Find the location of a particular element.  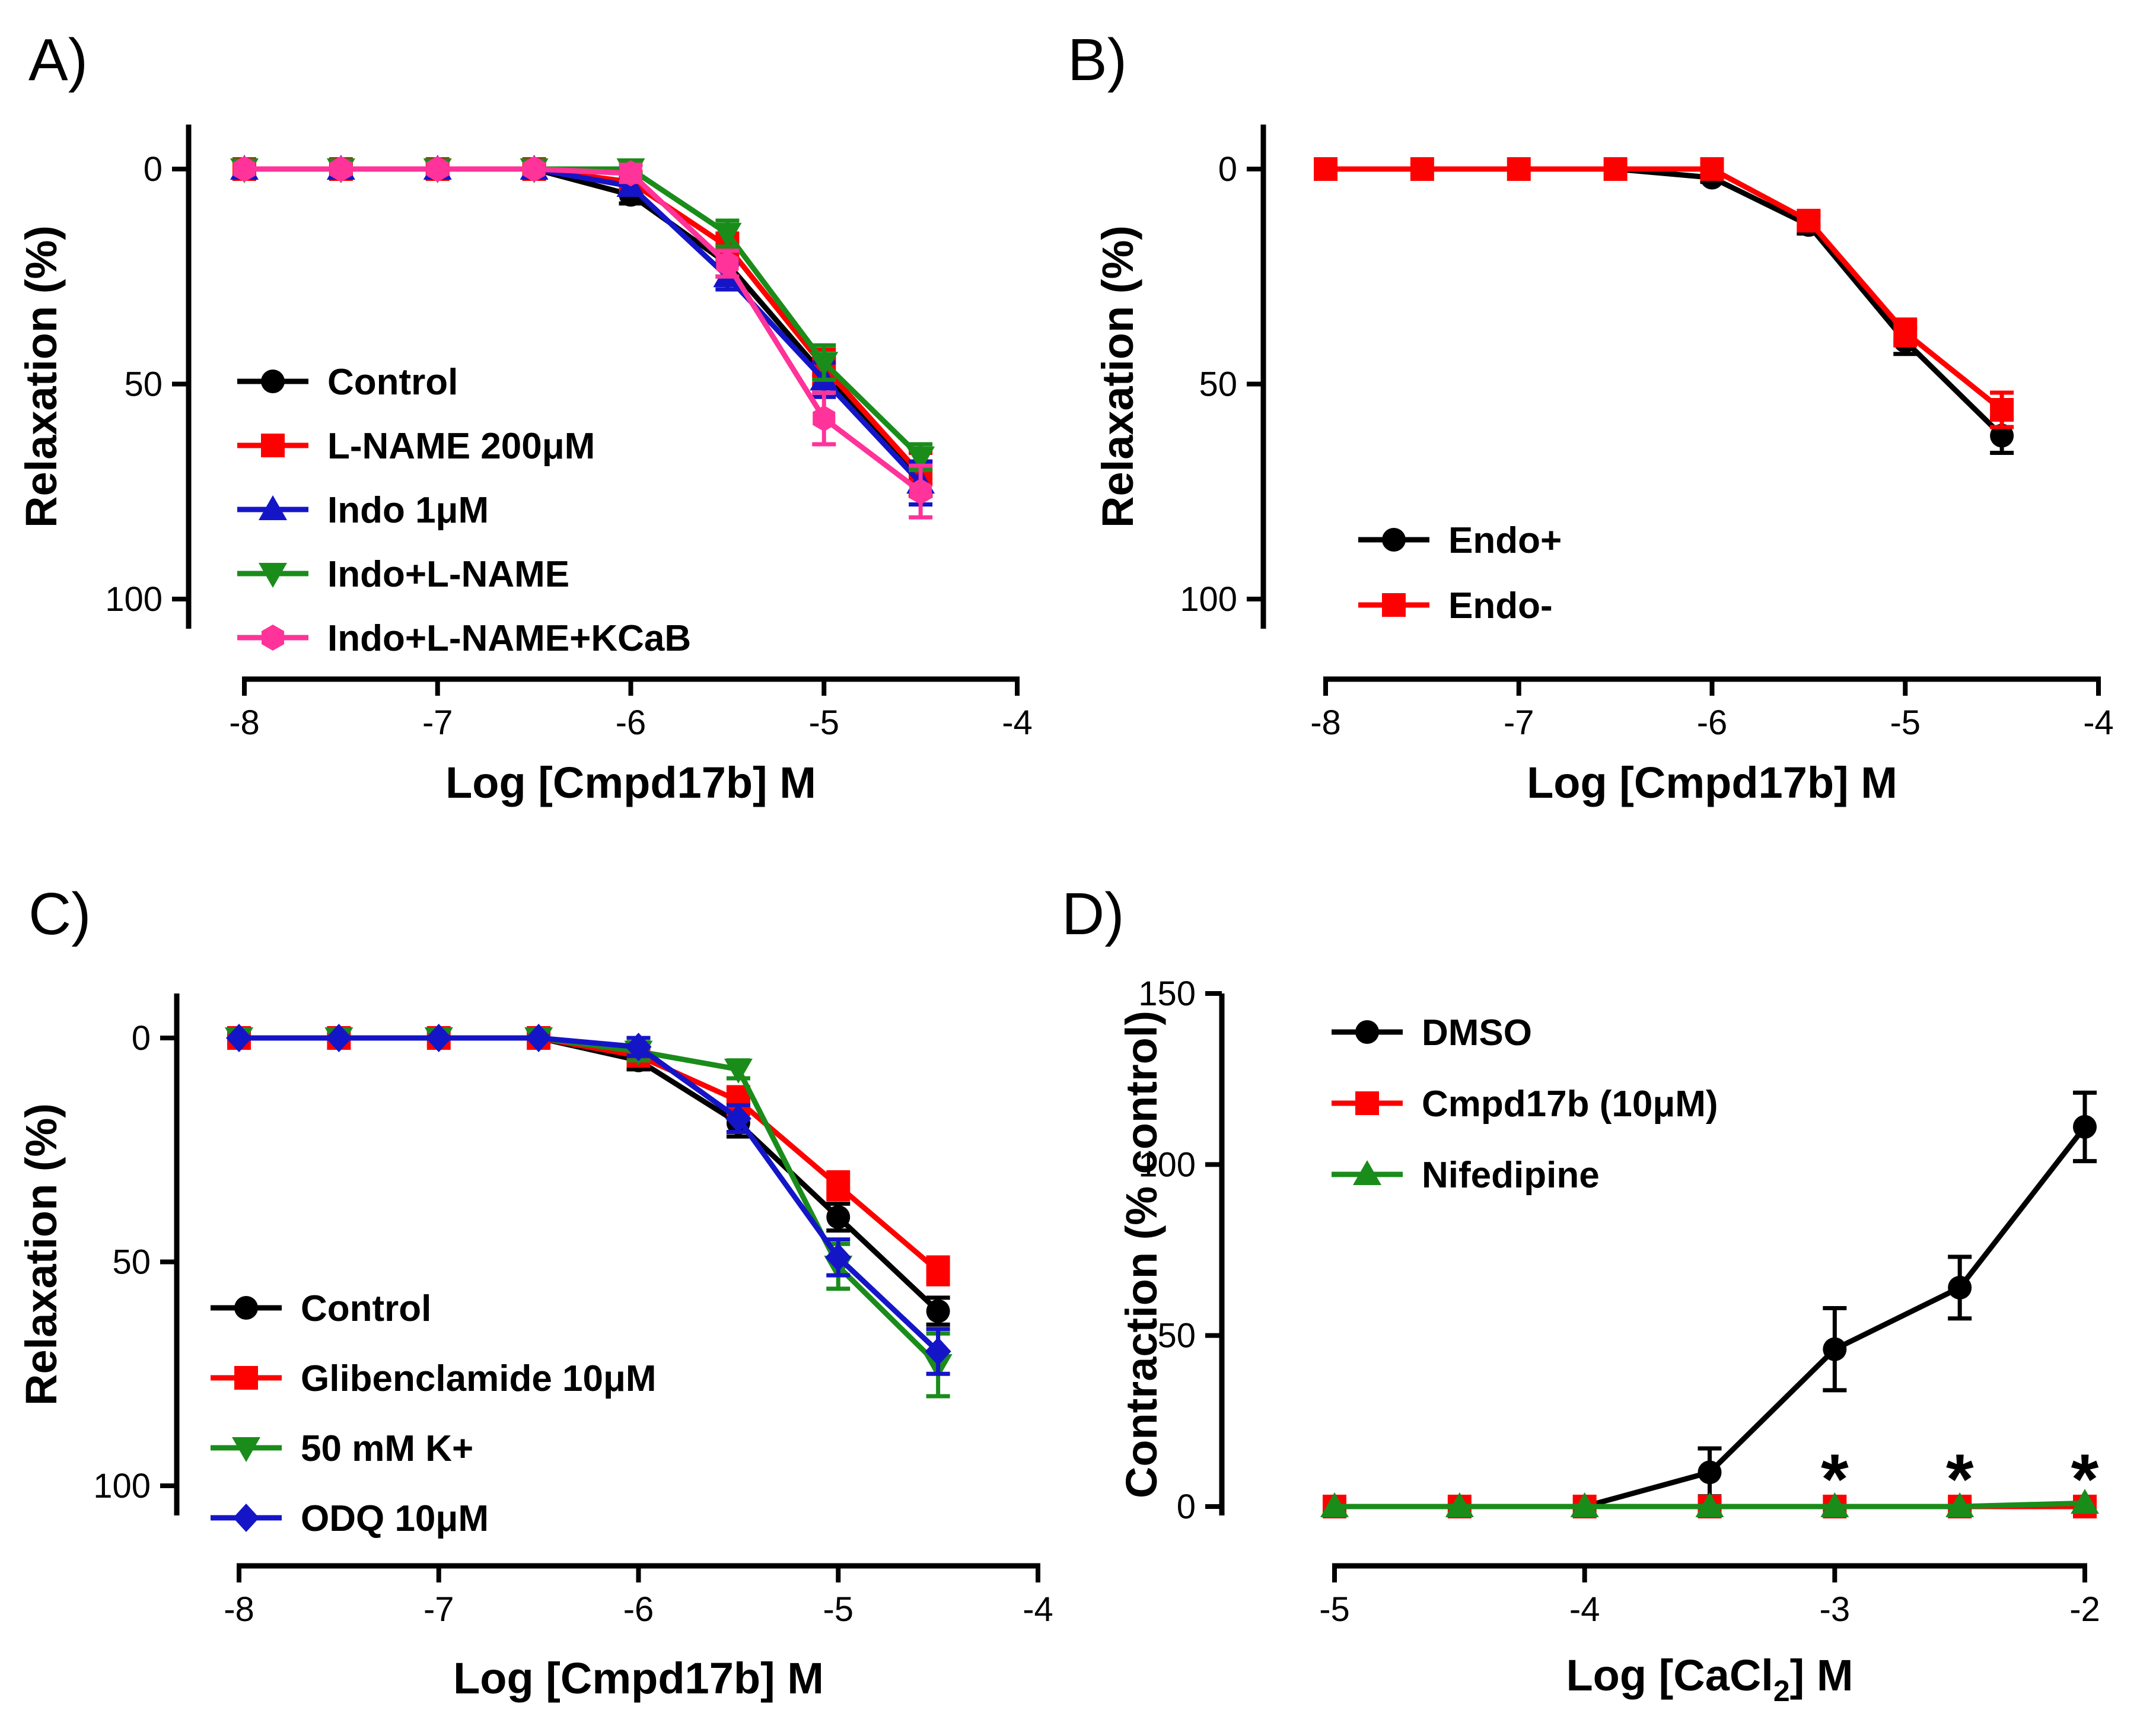

panel-label: C) is located at coordinates (59, 914).